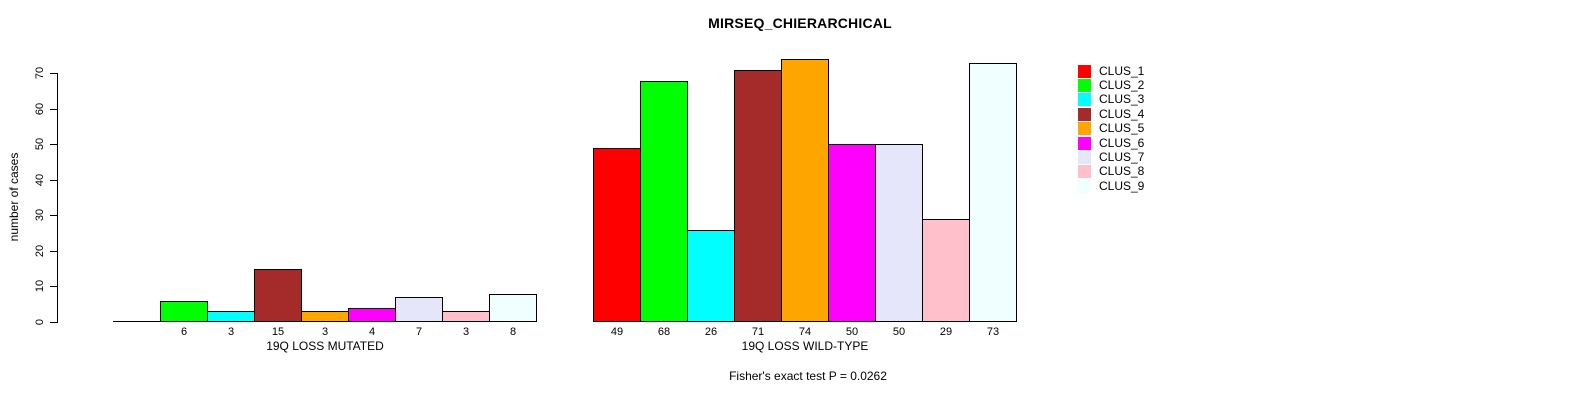 This screenshot has width=1590, height=400. What do you see at coordinates (325, 346) in the screenshot?
I see `group-label-mutated: 19Q LOSS MUTATED` at bounding box center [325, 346].